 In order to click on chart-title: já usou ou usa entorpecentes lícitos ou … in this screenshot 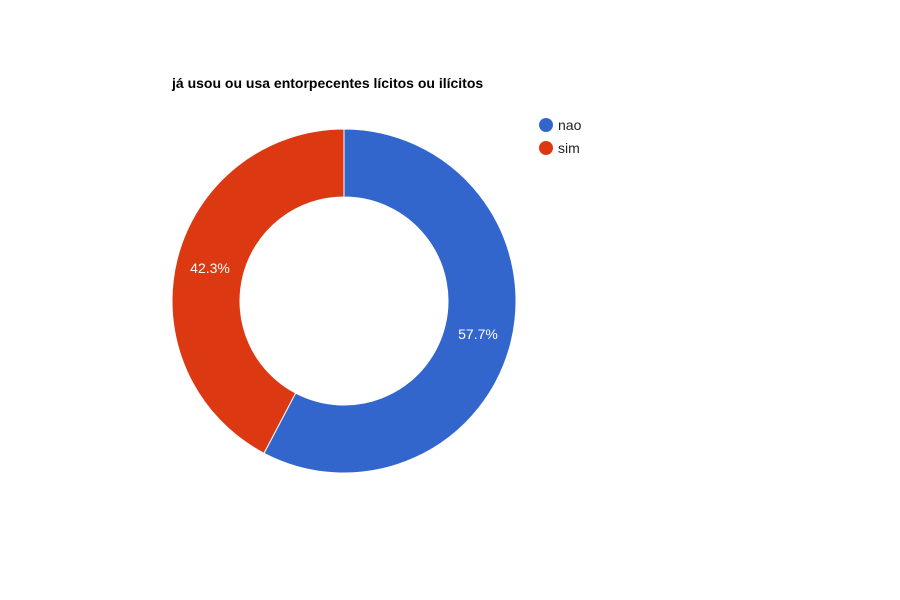, I will do `click(328, 83)`.